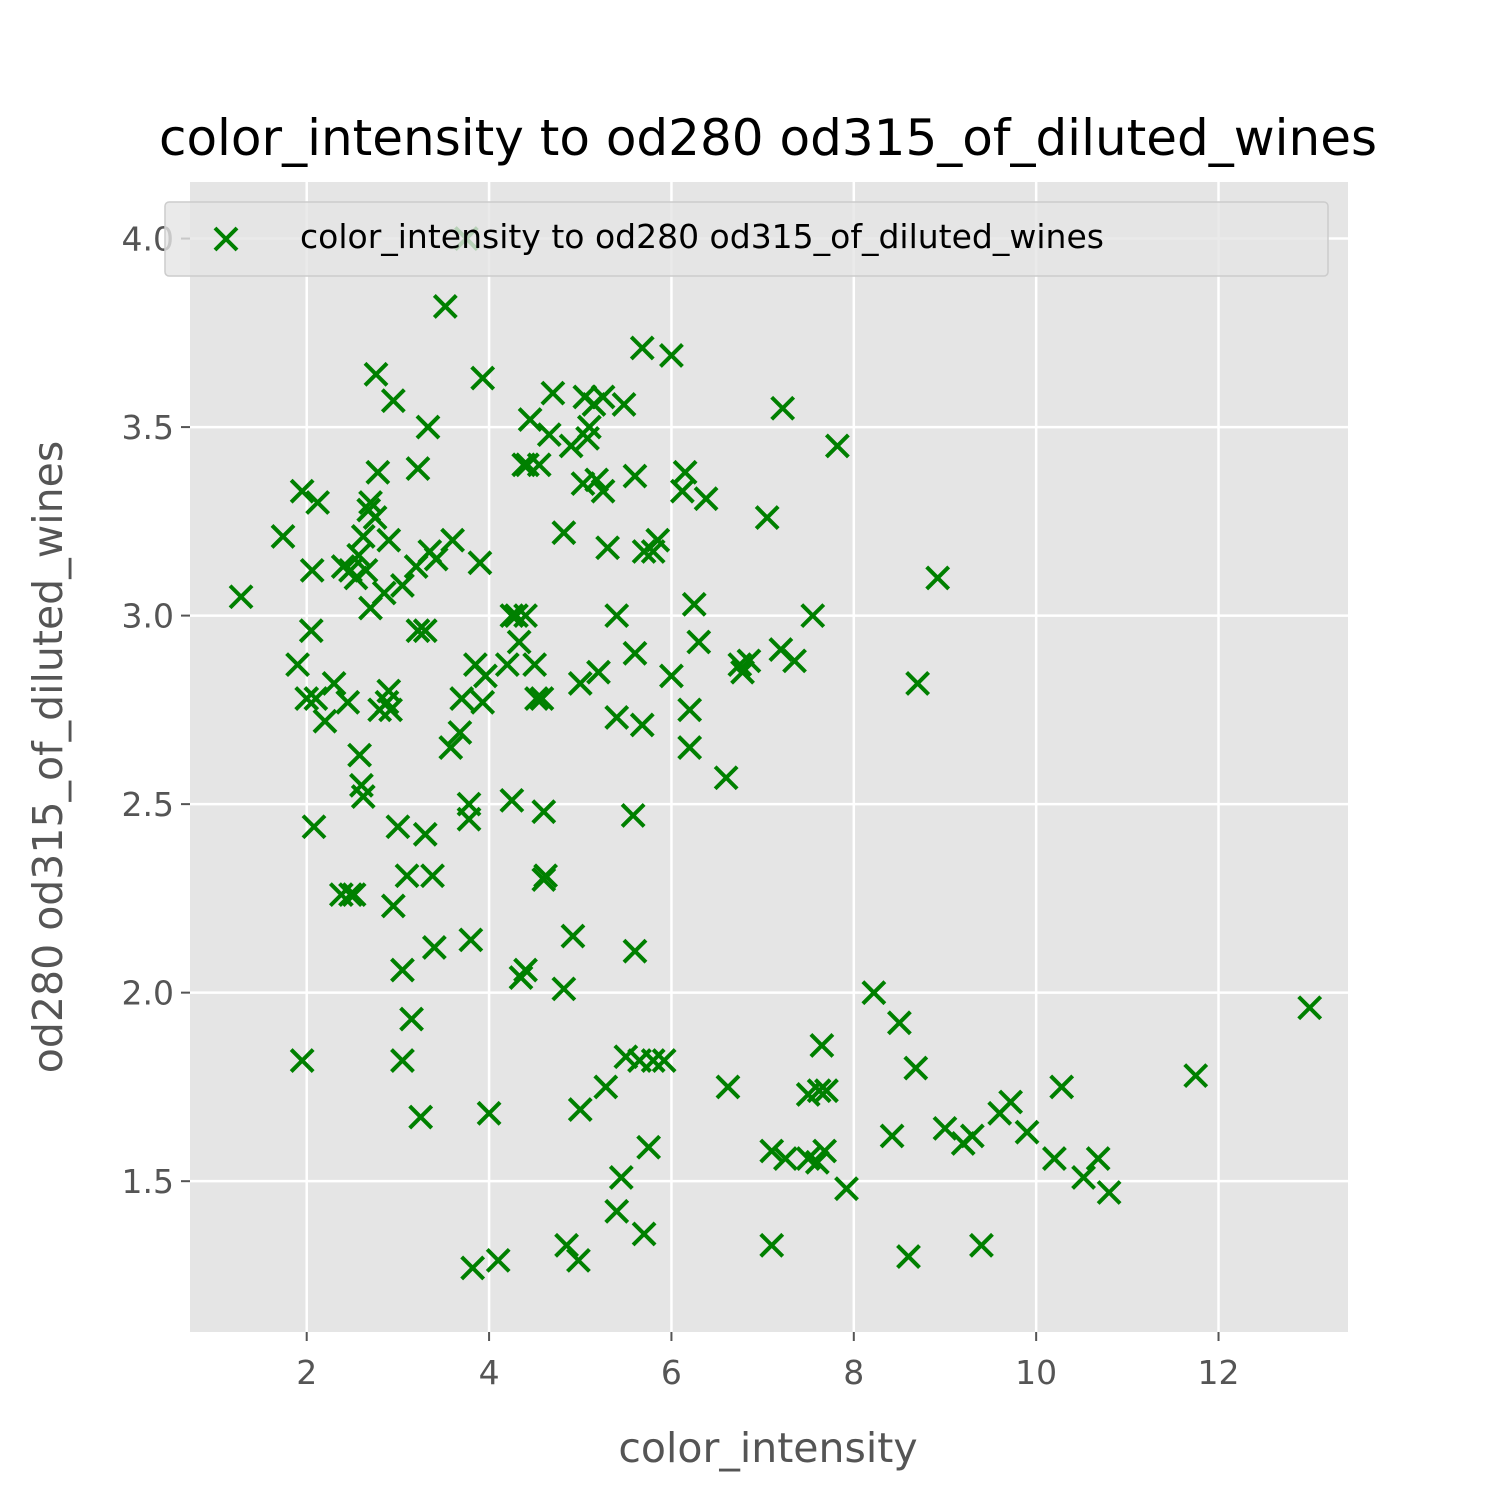 This screenshot has height=1500, width=1500. I want to click on legend-marker-x, so click(226, 239).